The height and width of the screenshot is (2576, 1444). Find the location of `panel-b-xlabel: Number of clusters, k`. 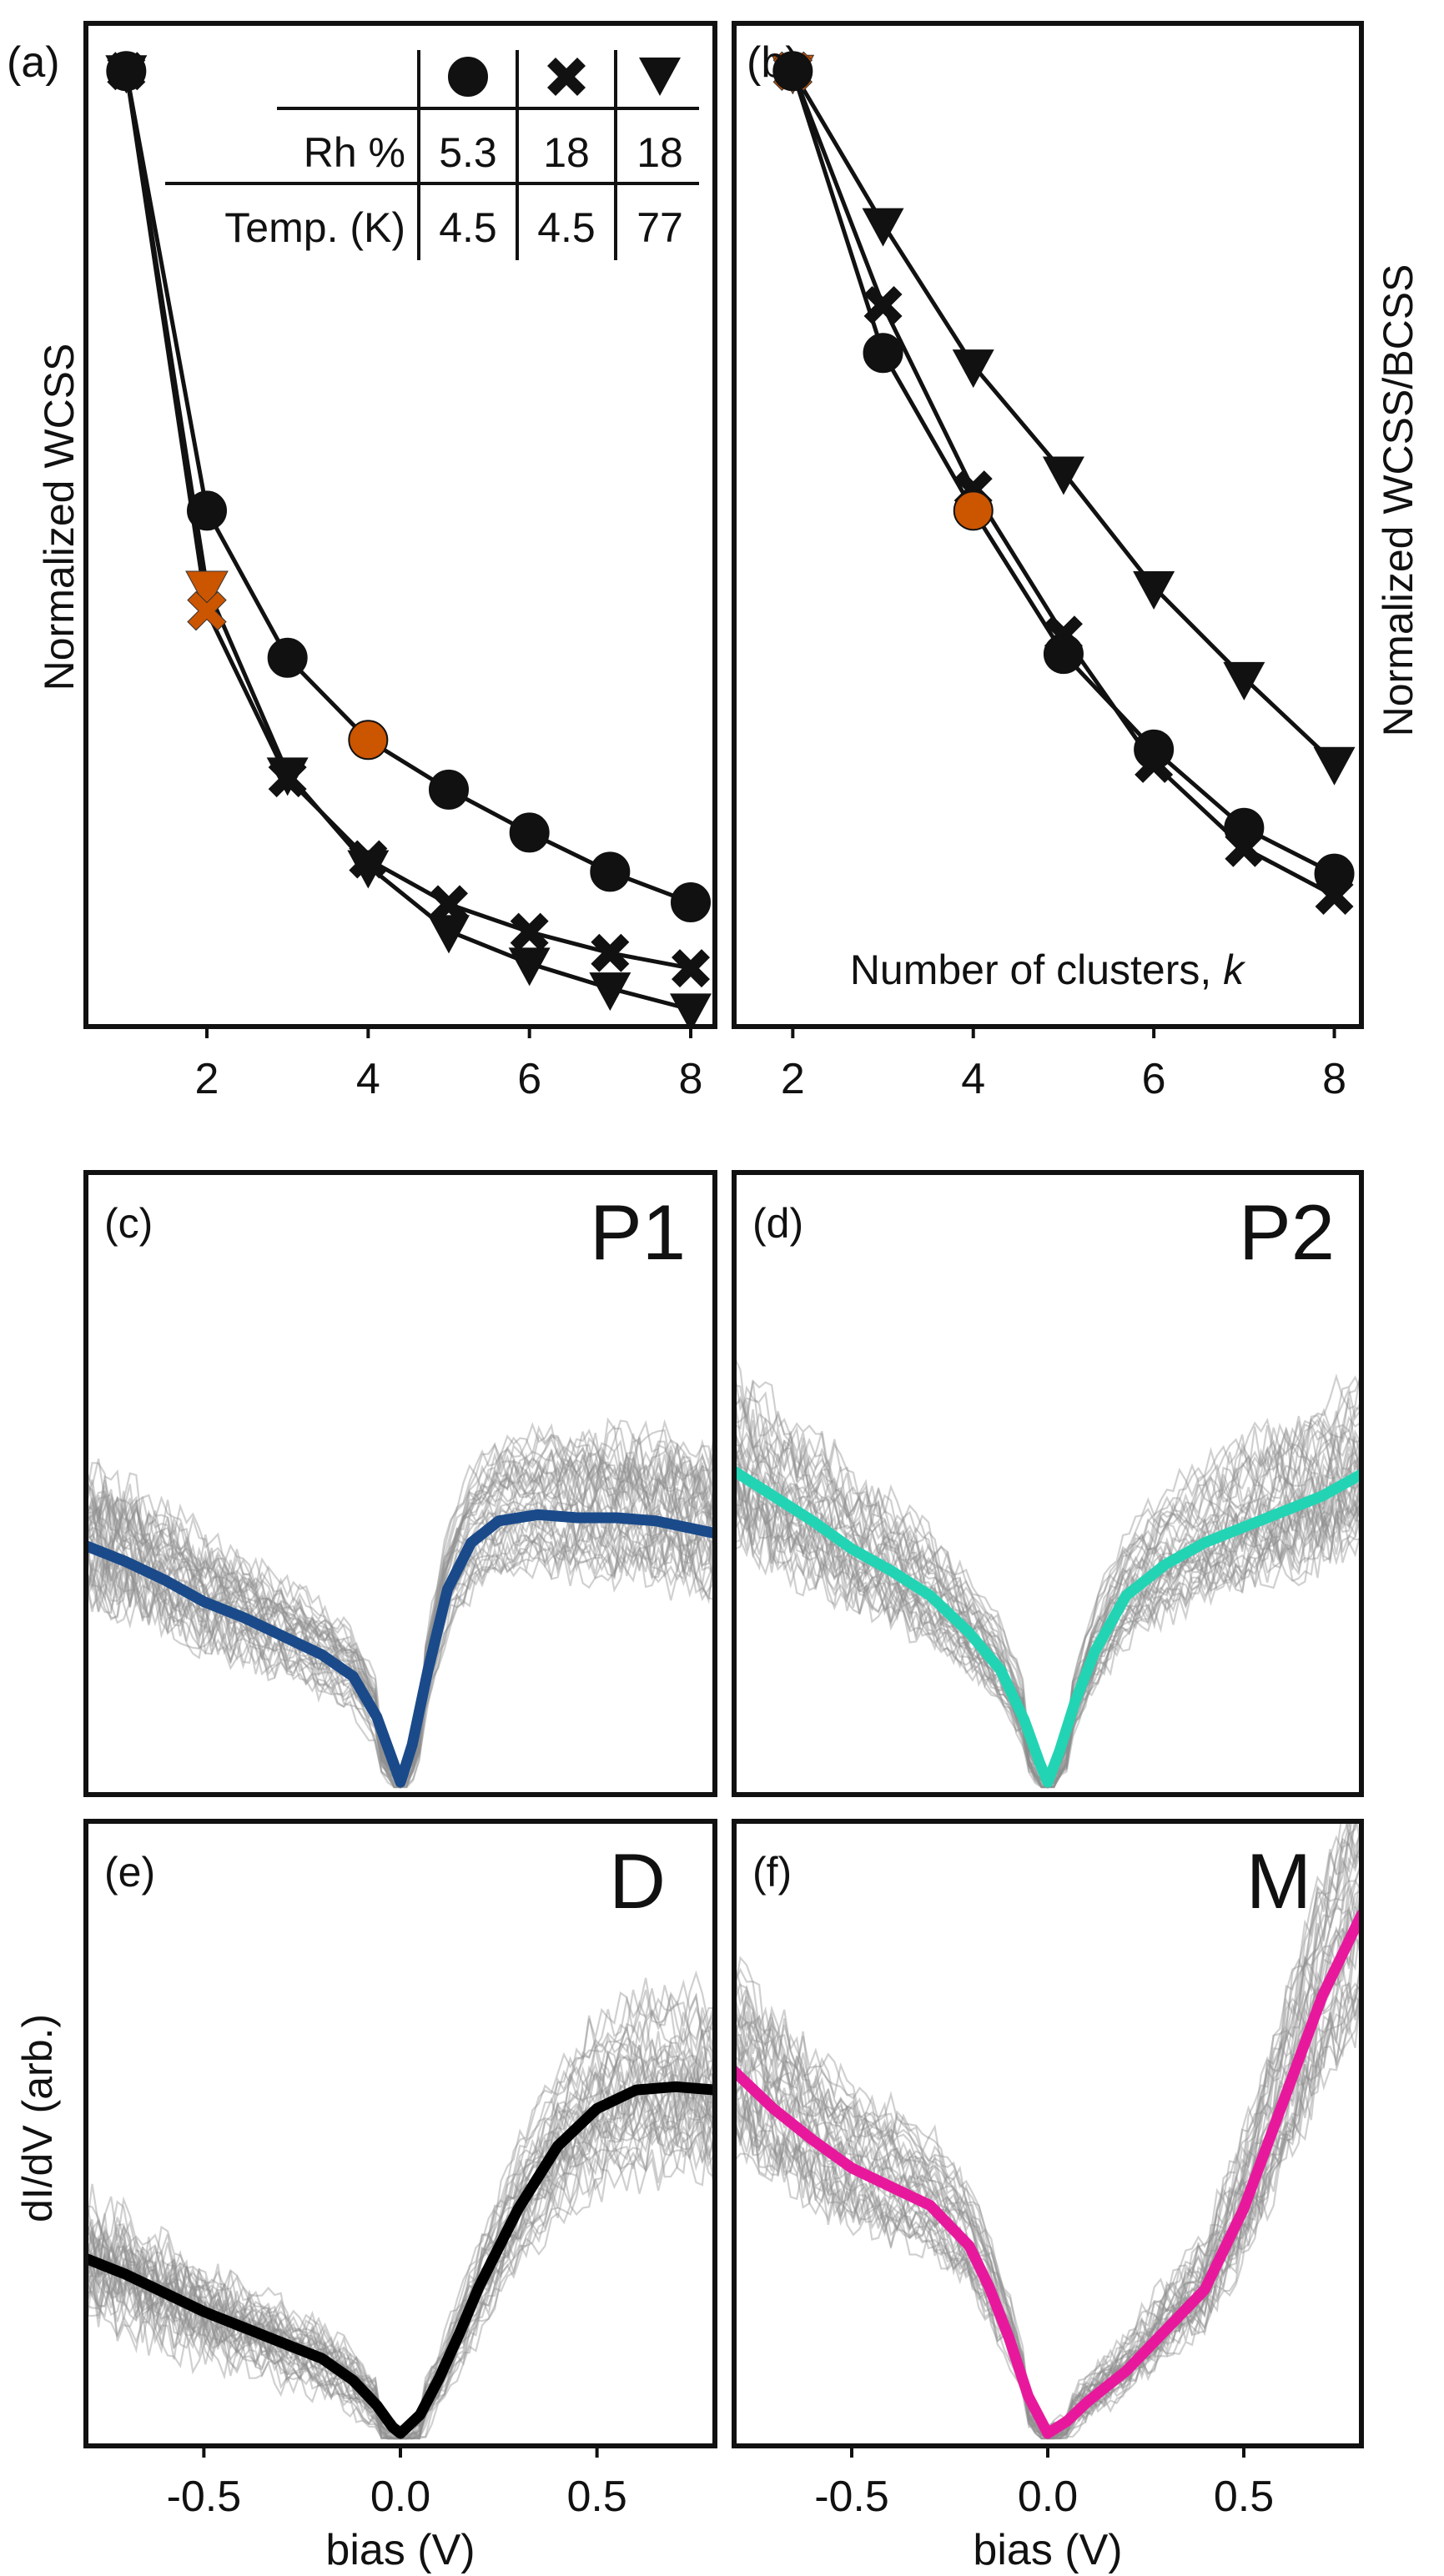

panel-b-xlabel: Number of clusters, k is located at coordinates (1048, 970).